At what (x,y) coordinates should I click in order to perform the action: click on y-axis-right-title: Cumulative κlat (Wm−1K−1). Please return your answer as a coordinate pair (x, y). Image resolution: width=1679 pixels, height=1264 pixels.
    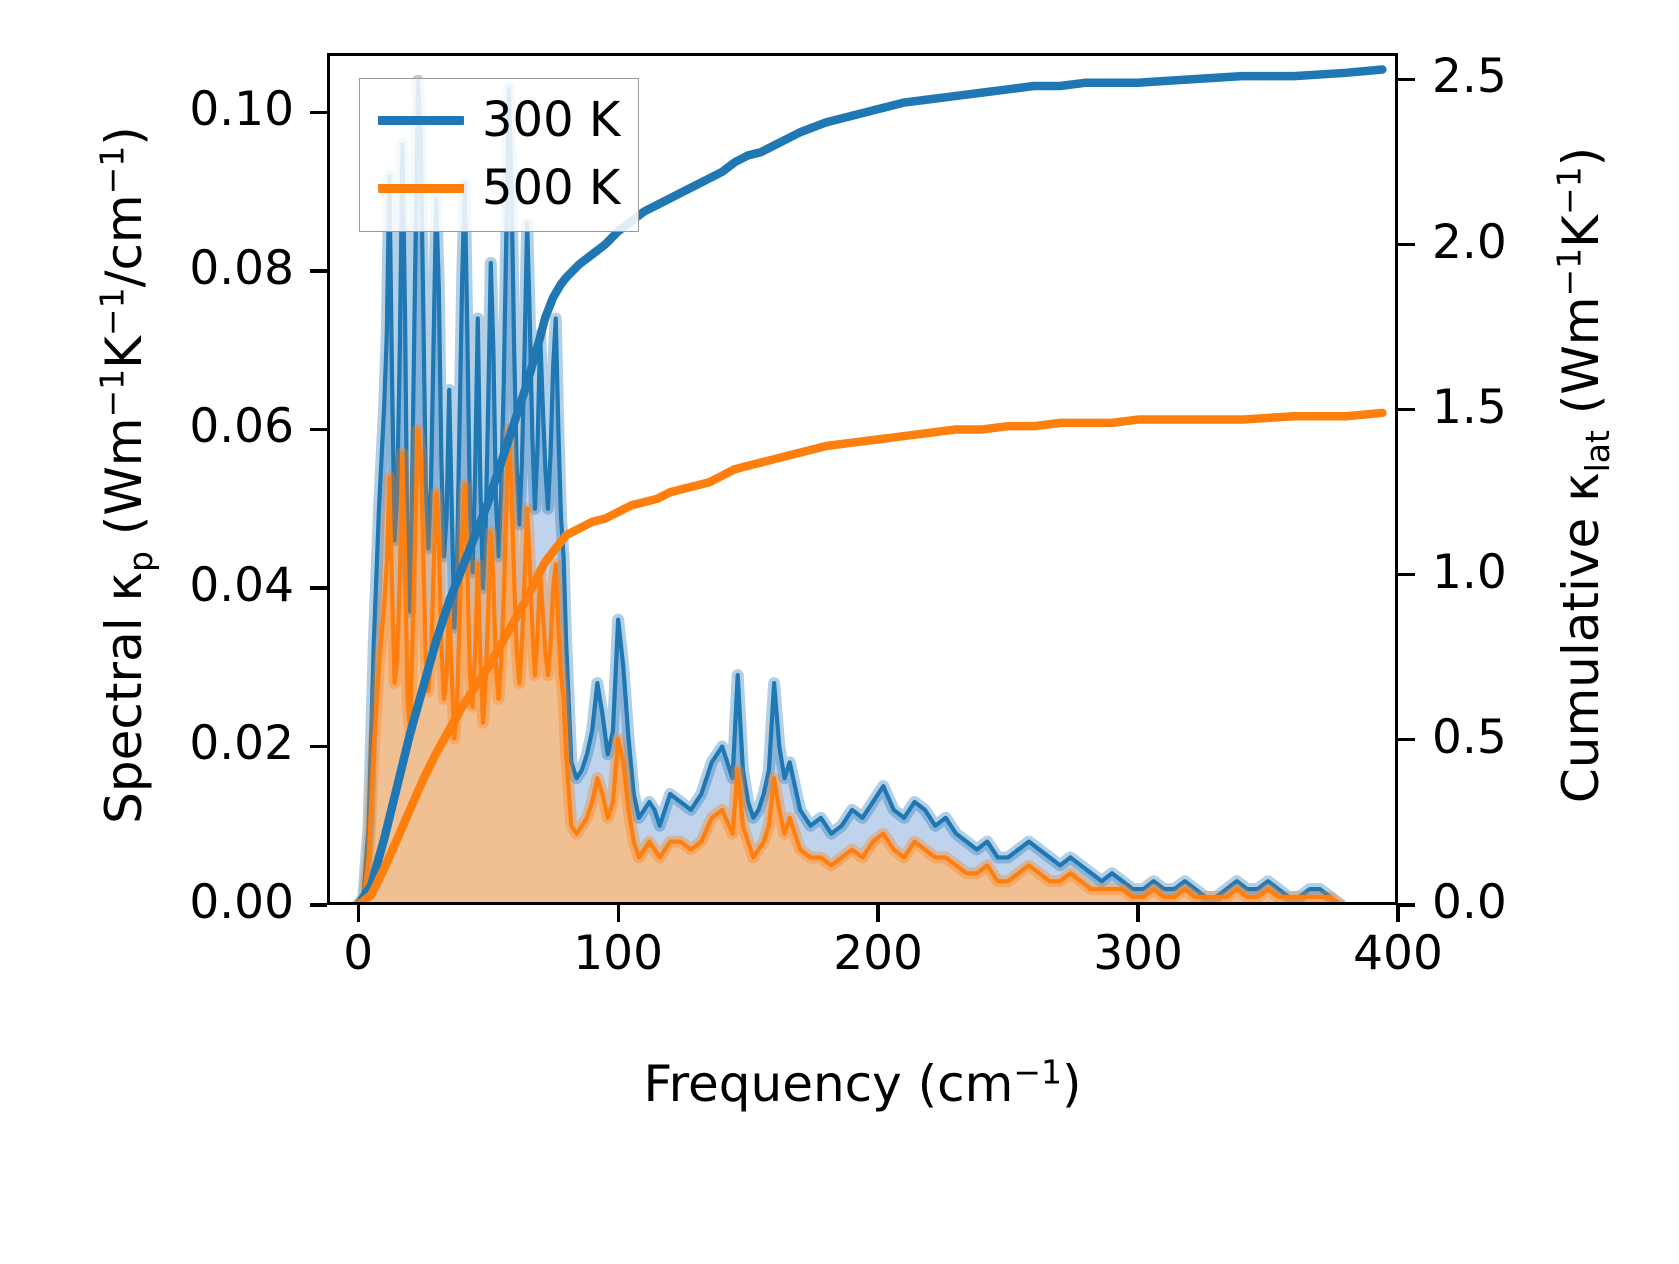
    Looking at the image, I should click on (1583, 475).